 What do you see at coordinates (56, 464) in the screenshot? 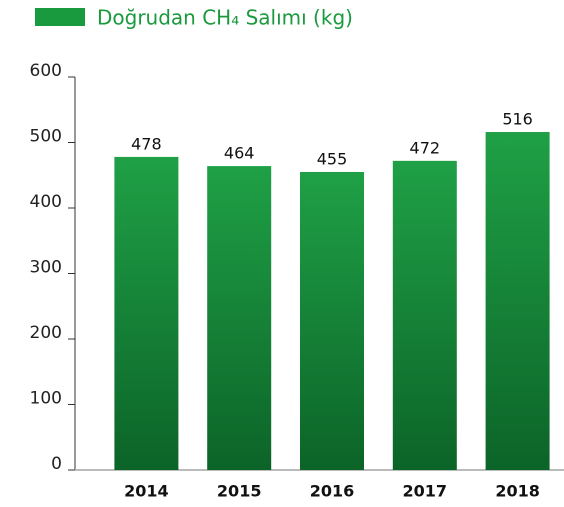
I see `y-tick-label: 0` at bounding box center [56, 464].